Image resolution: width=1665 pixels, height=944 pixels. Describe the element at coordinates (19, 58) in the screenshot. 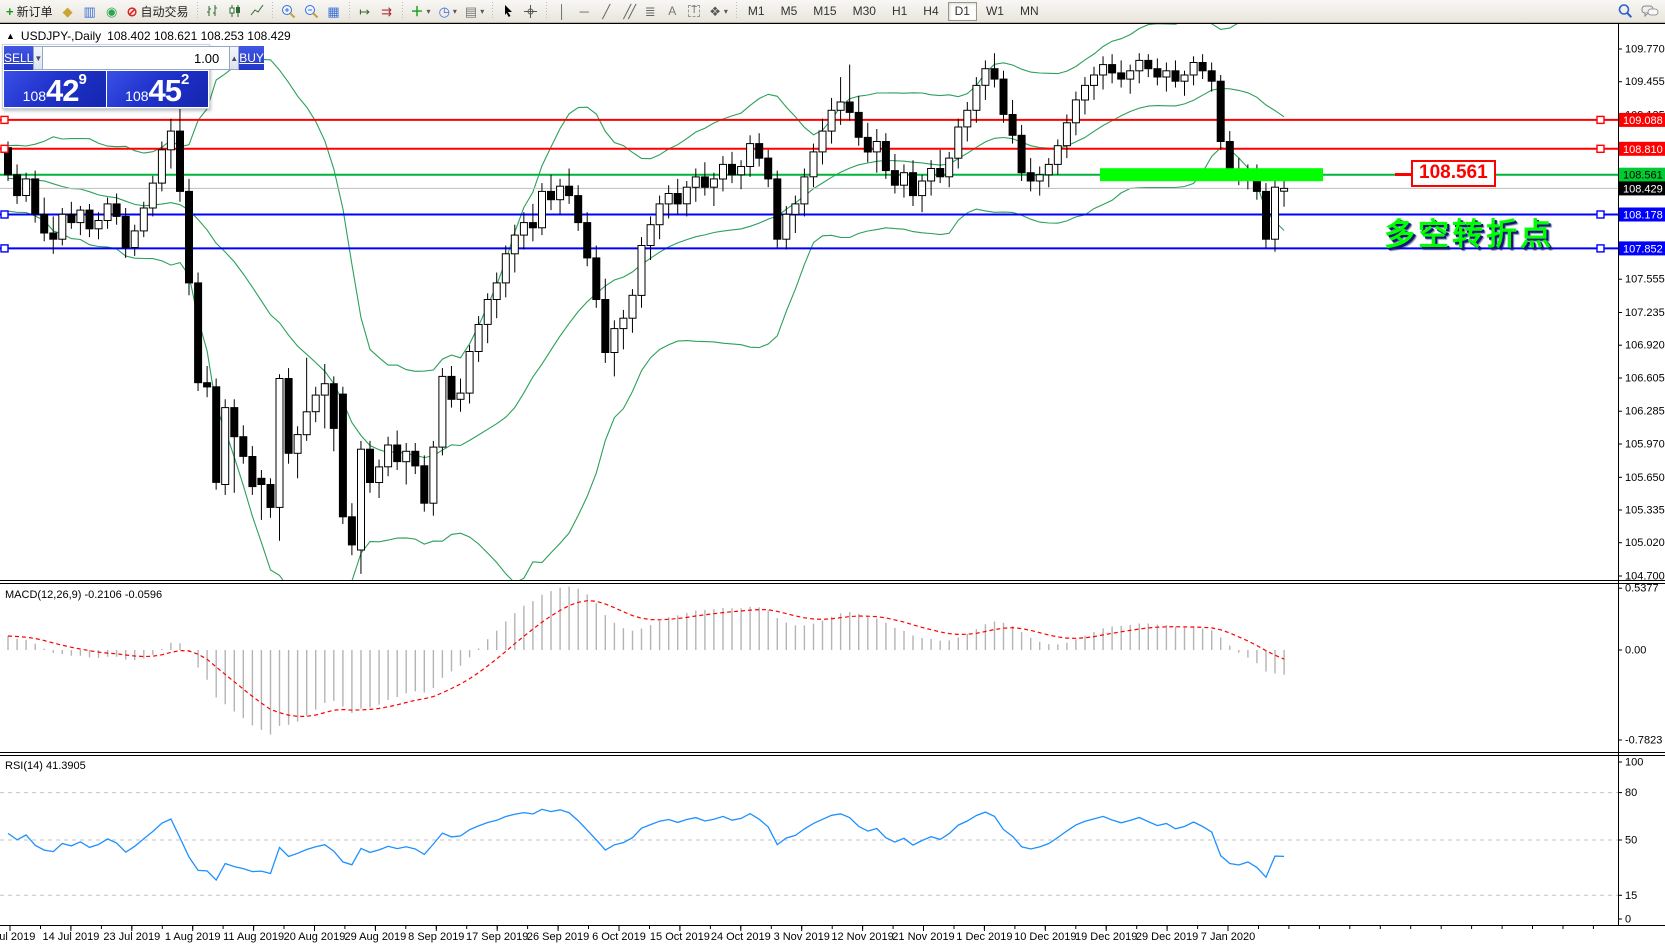

I see `sell-button: SELL` at that location.